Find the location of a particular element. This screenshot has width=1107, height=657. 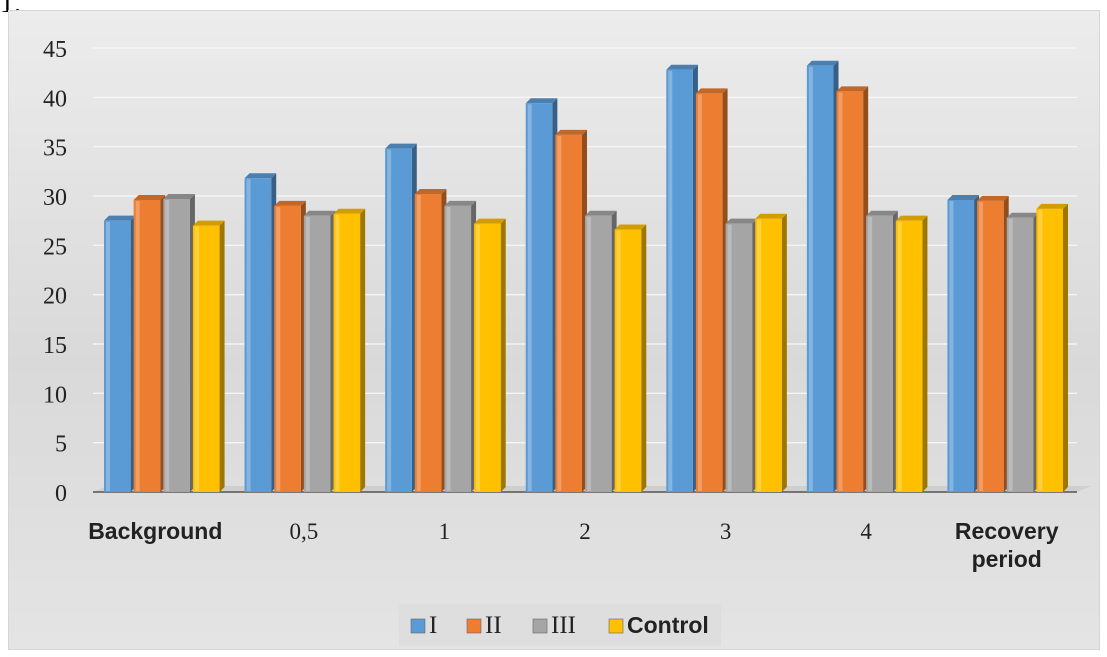

x-tick-label: Background is located at coordinates (155, 531).